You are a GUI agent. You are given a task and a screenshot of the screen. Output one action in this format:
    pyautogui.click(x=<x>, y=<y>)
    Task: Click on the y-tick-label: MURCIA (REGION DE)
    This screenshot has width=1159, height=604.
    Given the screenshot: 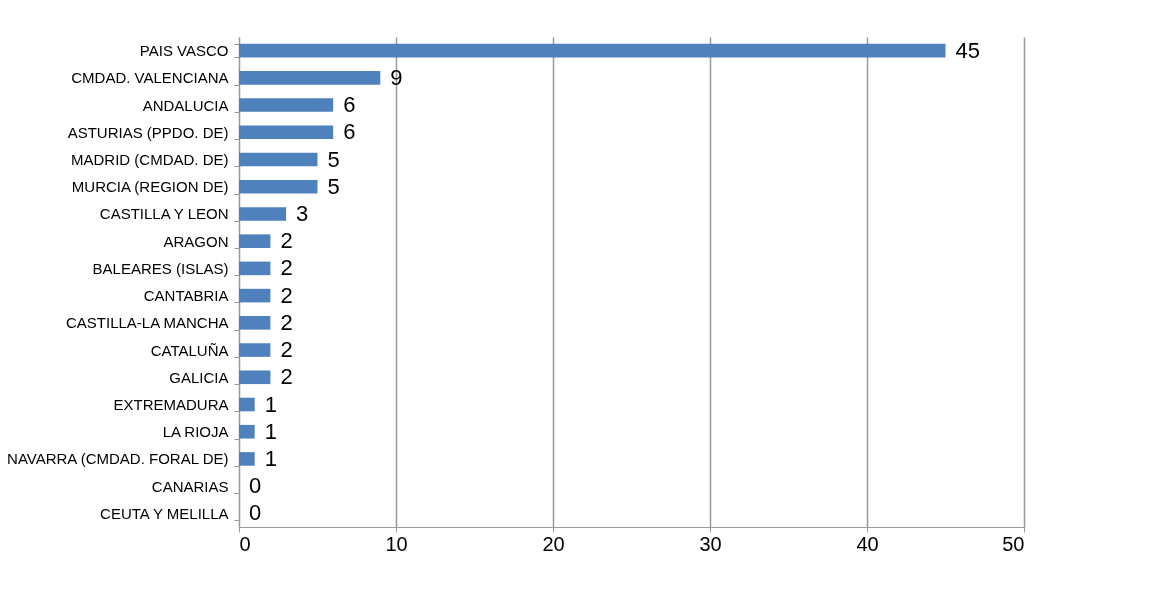 What is the action you would take?
    pyautogui.click(x=150, y=187)
    